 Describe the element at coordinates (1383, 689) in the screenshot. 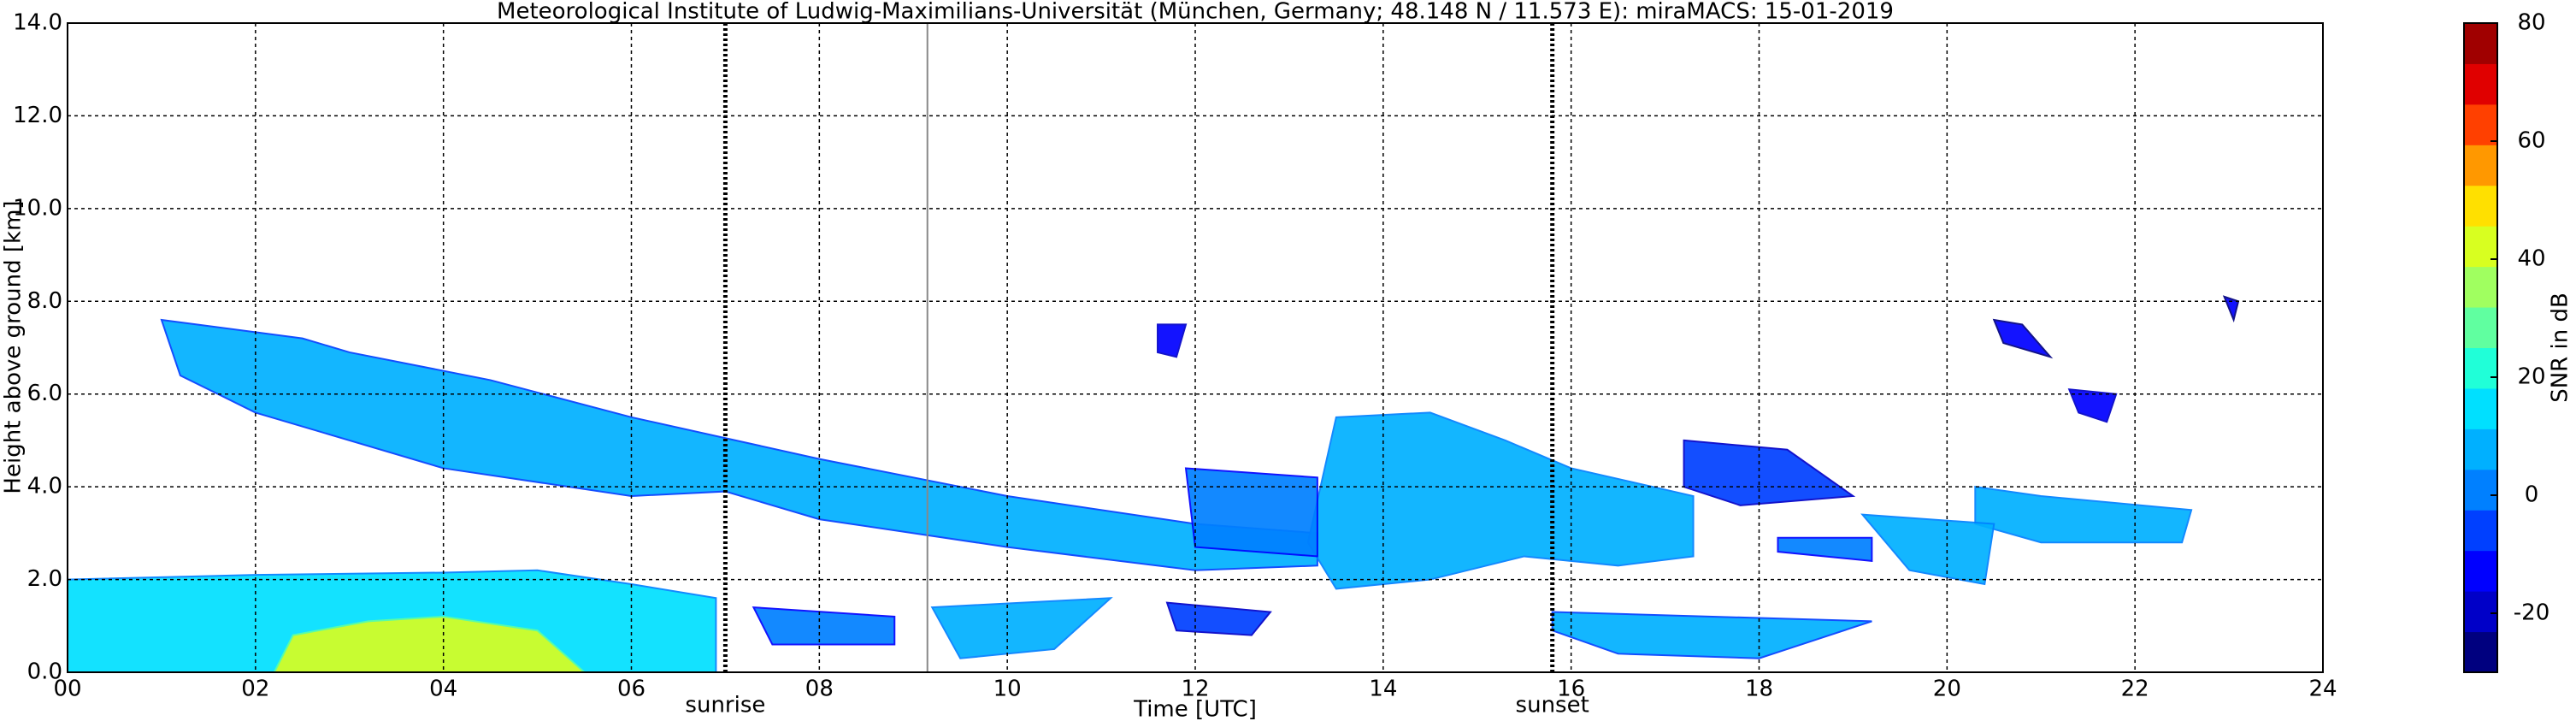

I see `x-tick-label: 14` at that location.